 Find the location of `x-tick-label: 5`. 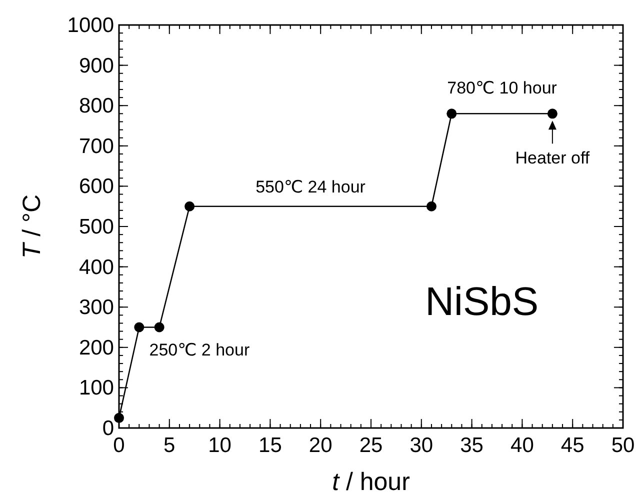

x-tick-label: 5 is located at coordinates (170, 445).